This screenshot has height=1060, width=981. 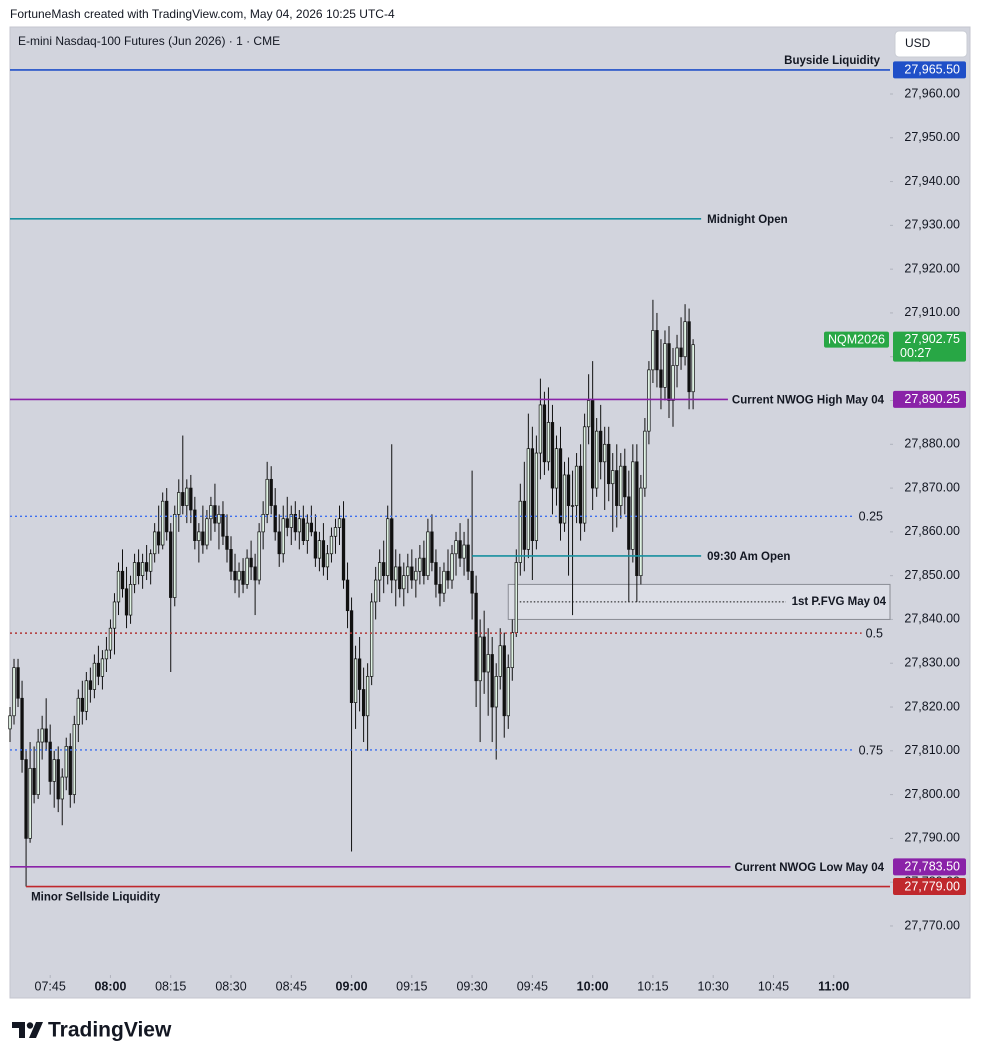 What do you see at coordinates (918, 43) in the screenshot?
I see `currency-label: USD` at bounding box center [918, 43].